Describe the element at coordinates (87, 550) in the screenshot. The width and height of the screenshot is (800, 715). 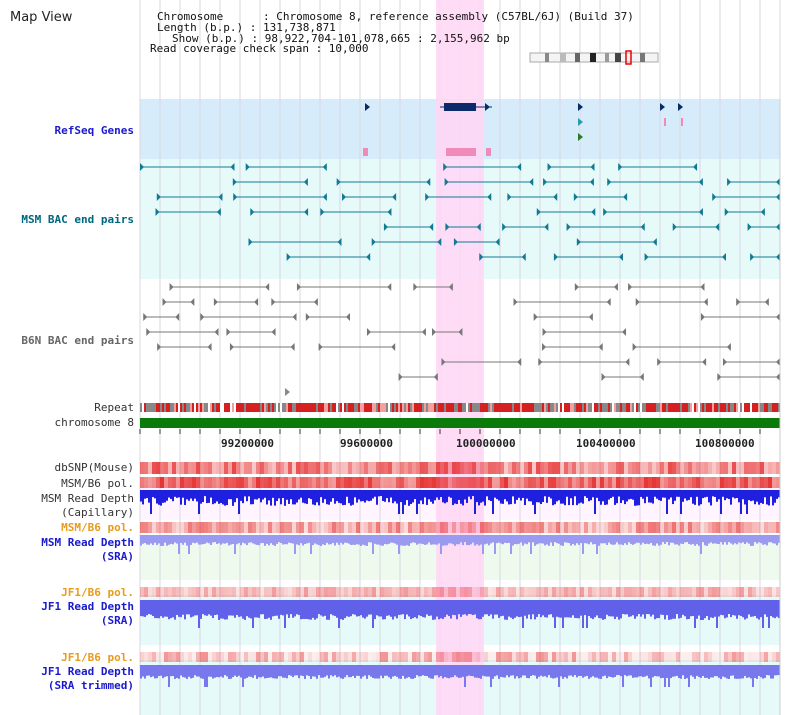
I see `msm-read-depth-sra-label: MSM Read Depth (SRA)` at that location.